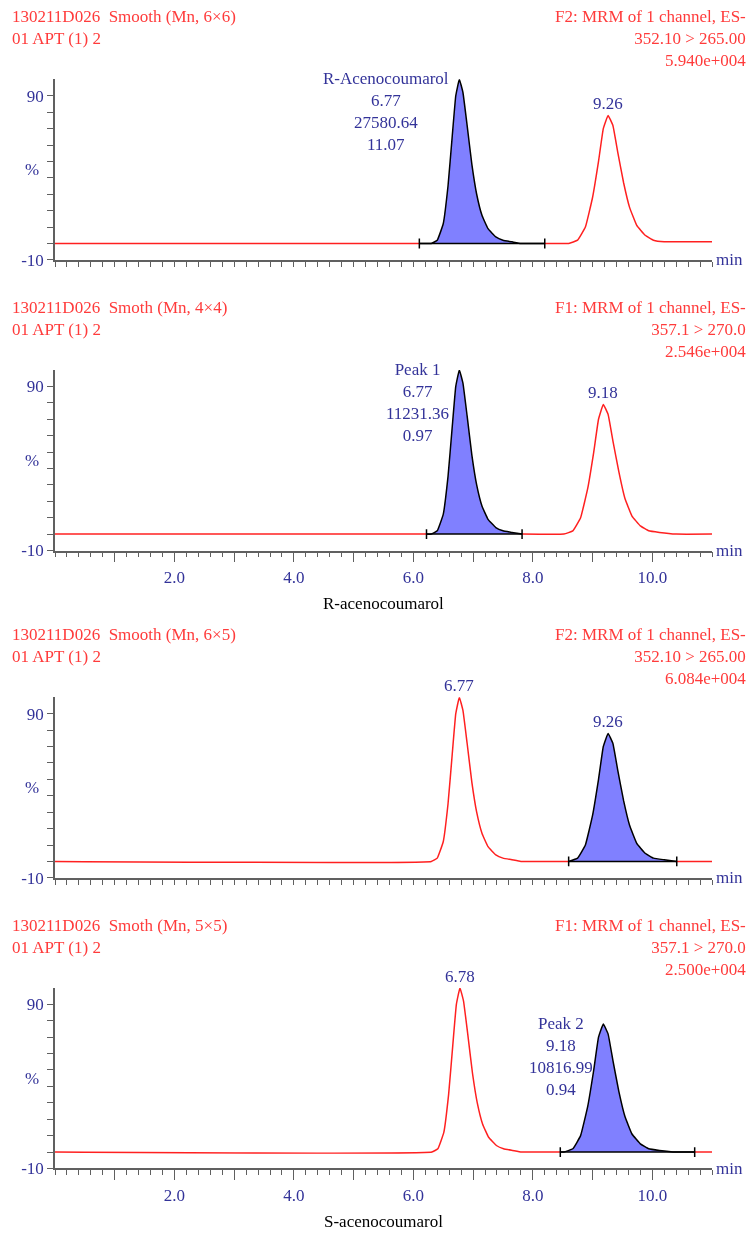  Describe the element at coordinates (124, 28) in the screenshot. I see `chart-title: 130211D026 Smooth (Mn, 6×6) 01 APT (1) 2` at that location.